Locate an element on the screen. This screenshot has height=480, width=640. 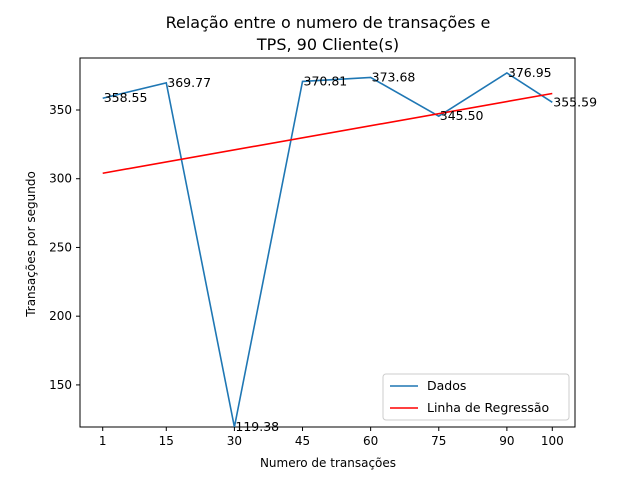
legend: Dados Linha de Regressão is located at coordinates (476, 397).